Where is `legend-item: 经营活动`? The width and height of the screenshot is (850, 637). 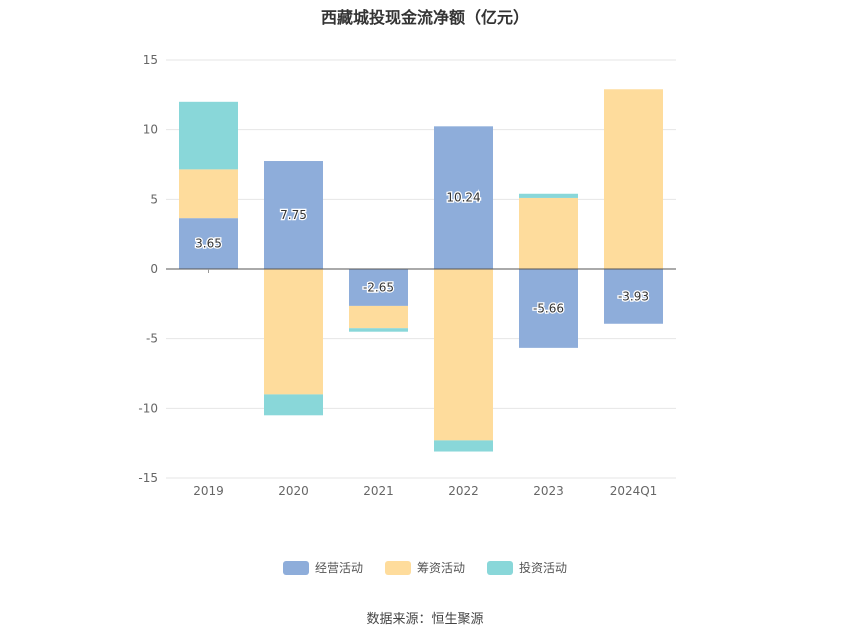 legend-item: 经营活动 is located at coordinates (322, 567).